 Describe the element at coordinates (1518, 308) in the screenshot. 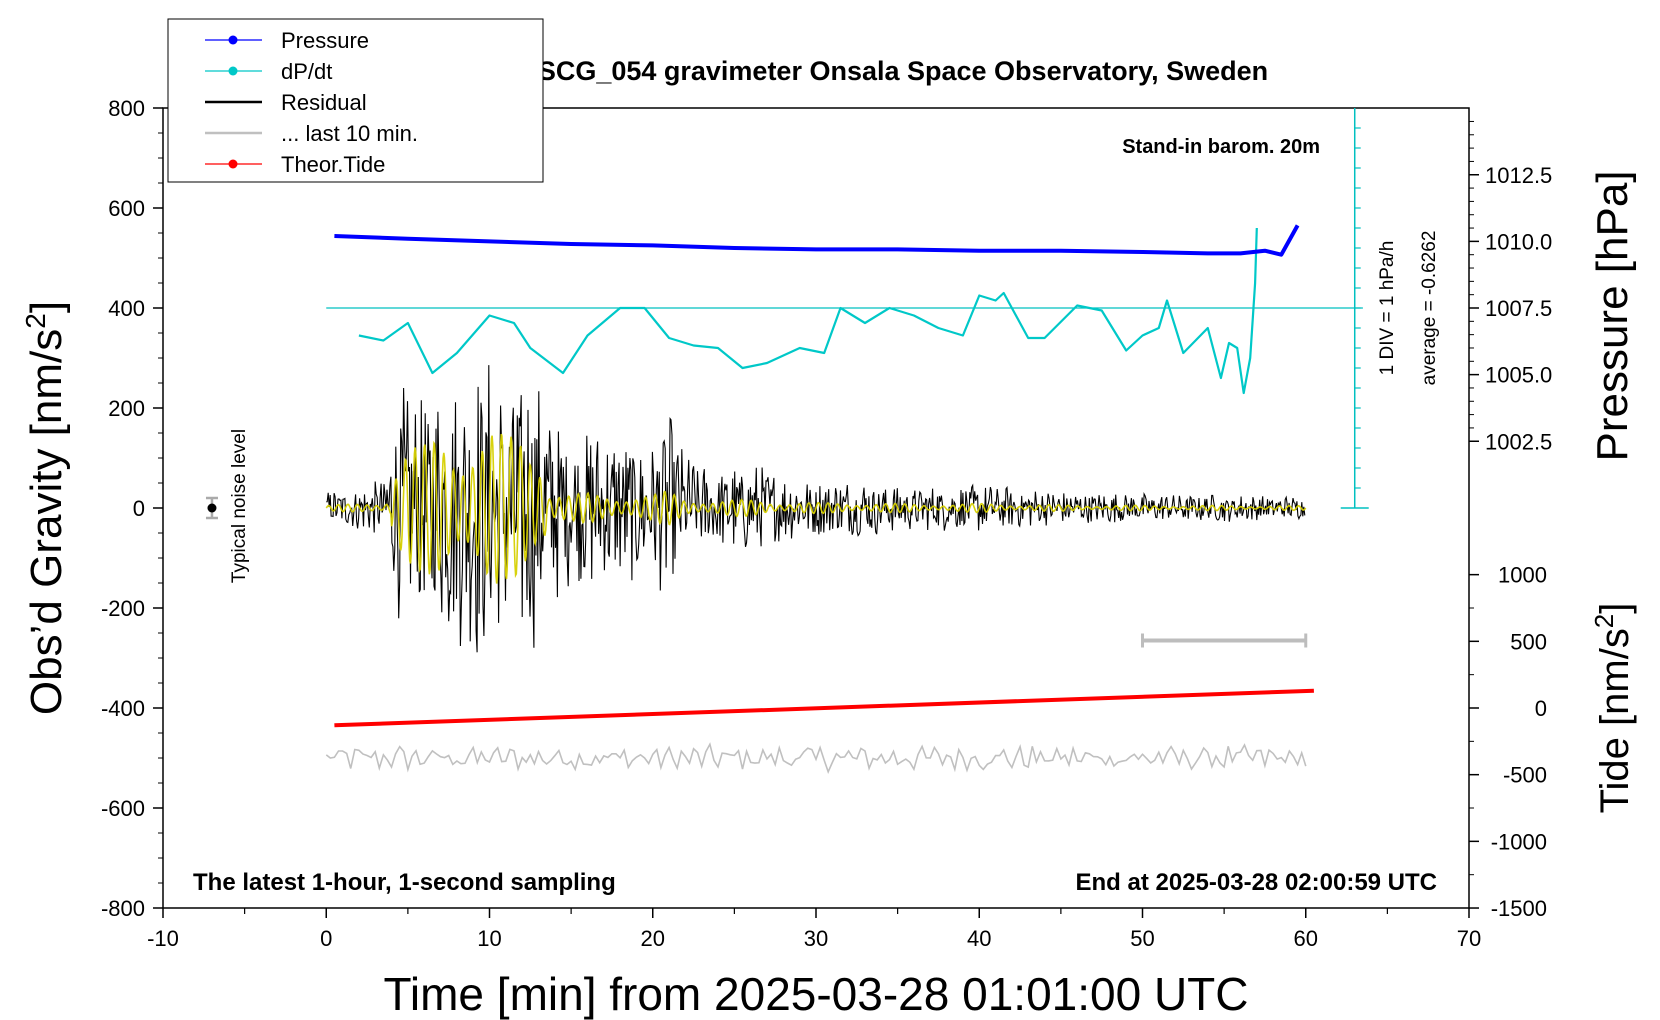

I see `pressure-tick-label: 1007.5` at that location.